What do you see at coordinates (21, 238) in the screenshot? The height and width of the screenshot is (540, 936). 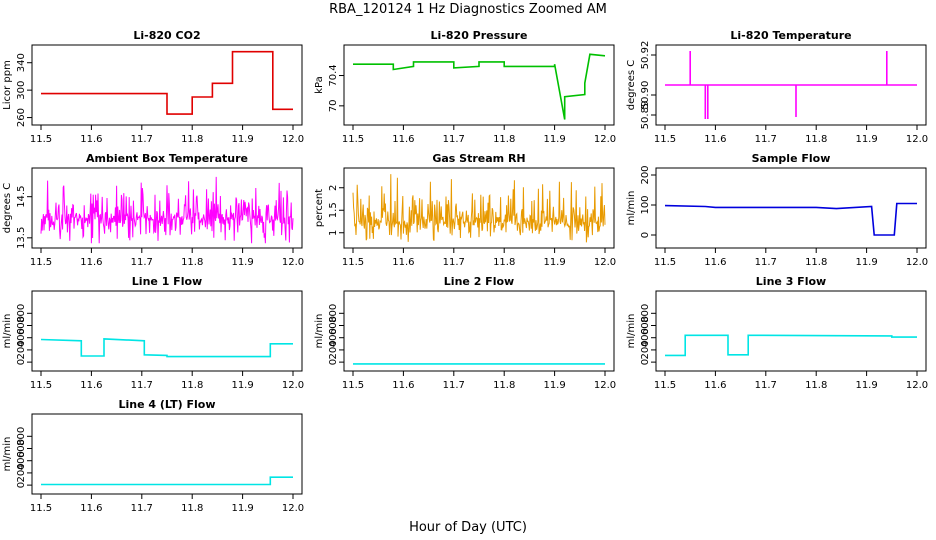 I see `y-tick-label: 13.5` at bounding box center [21, 238].